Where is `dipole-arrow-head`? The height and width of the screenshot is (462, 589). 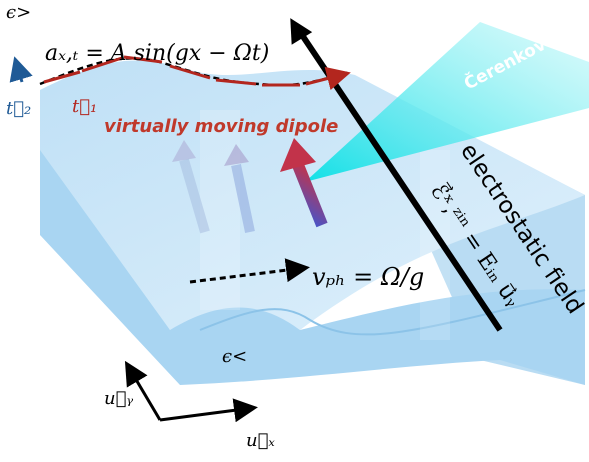
dipole-arrow-head is located at coordinates (298, 155).